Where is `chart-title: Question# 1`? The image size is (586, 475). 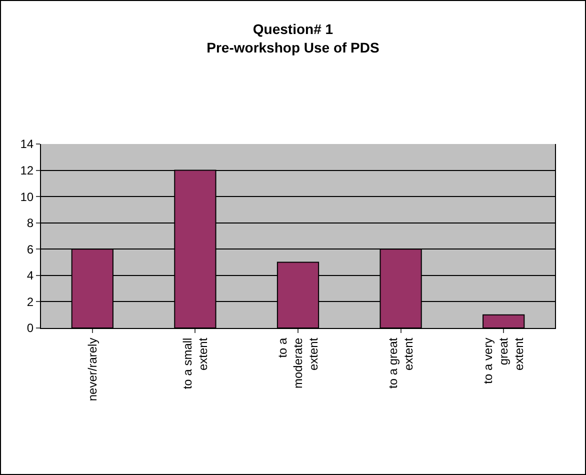
chart-title: Question# 1 is located at coordinates (293, 29).